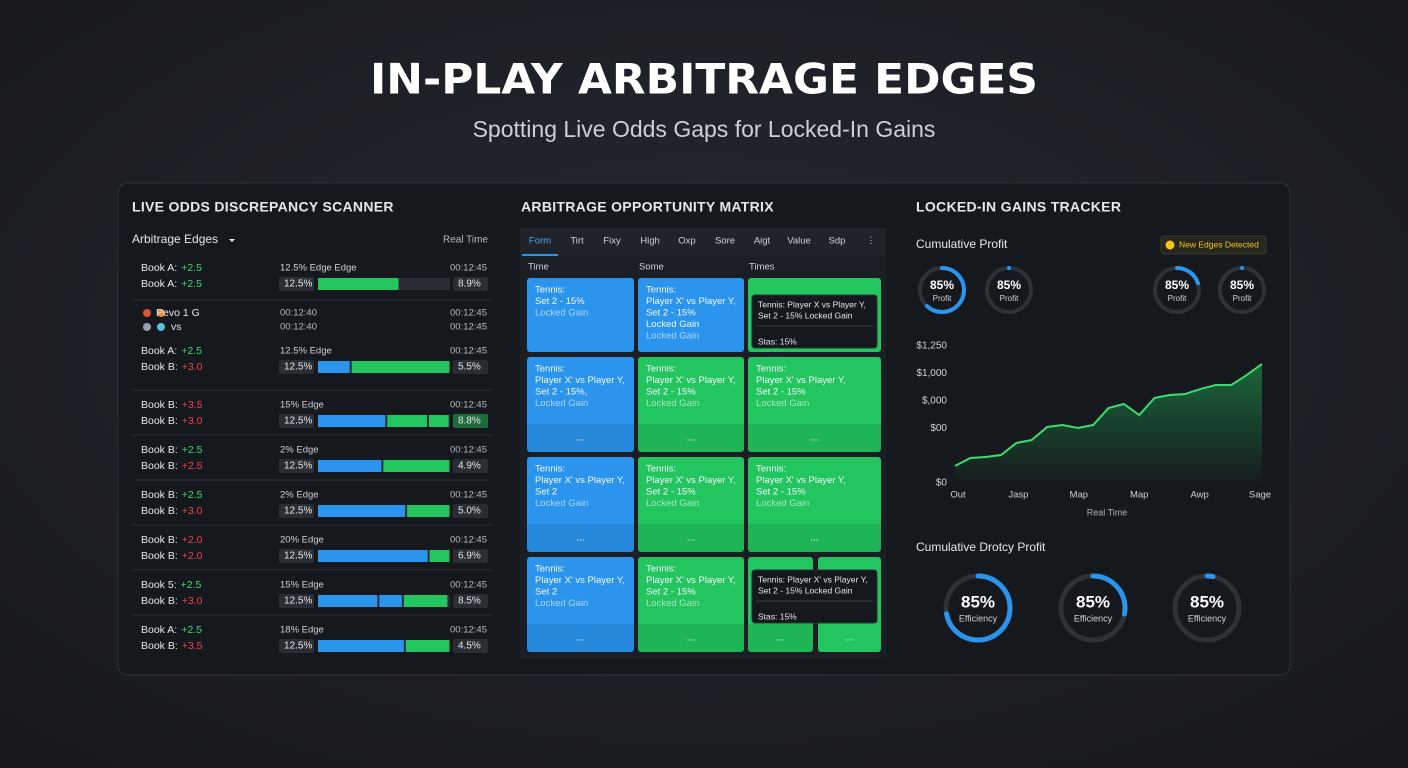 The height and width of the screenshot is (768, 1408). I want to click on x-tick-label: Map, so click(1079, 495).